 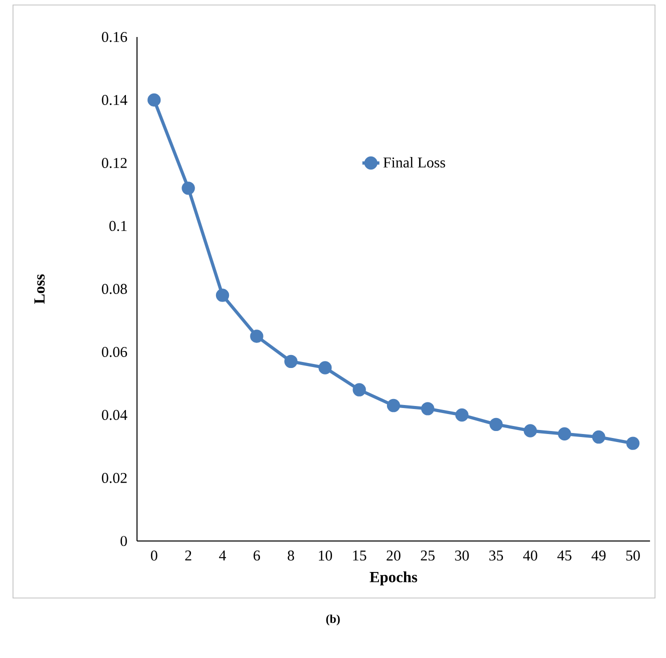 What do you see at coordinates (564, 555) in the screenshot?
I see `x-tick-label: 45` at bounding box center [564, 555].